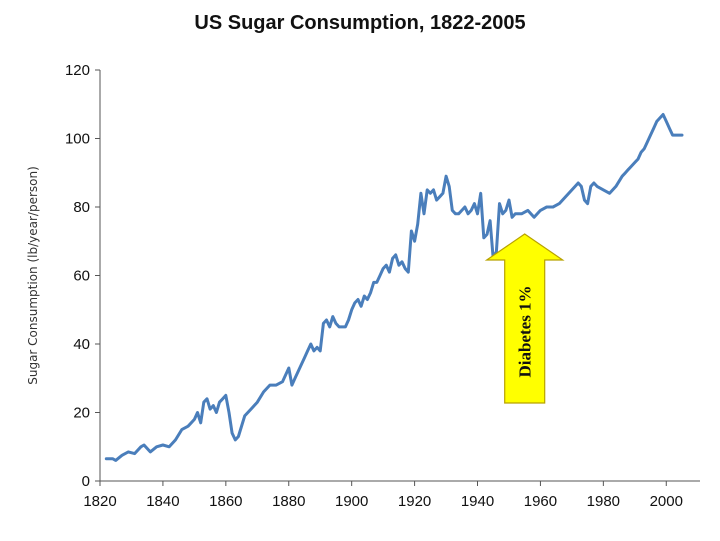  I want to click on y-tick-label: 80, so click(81, 207).